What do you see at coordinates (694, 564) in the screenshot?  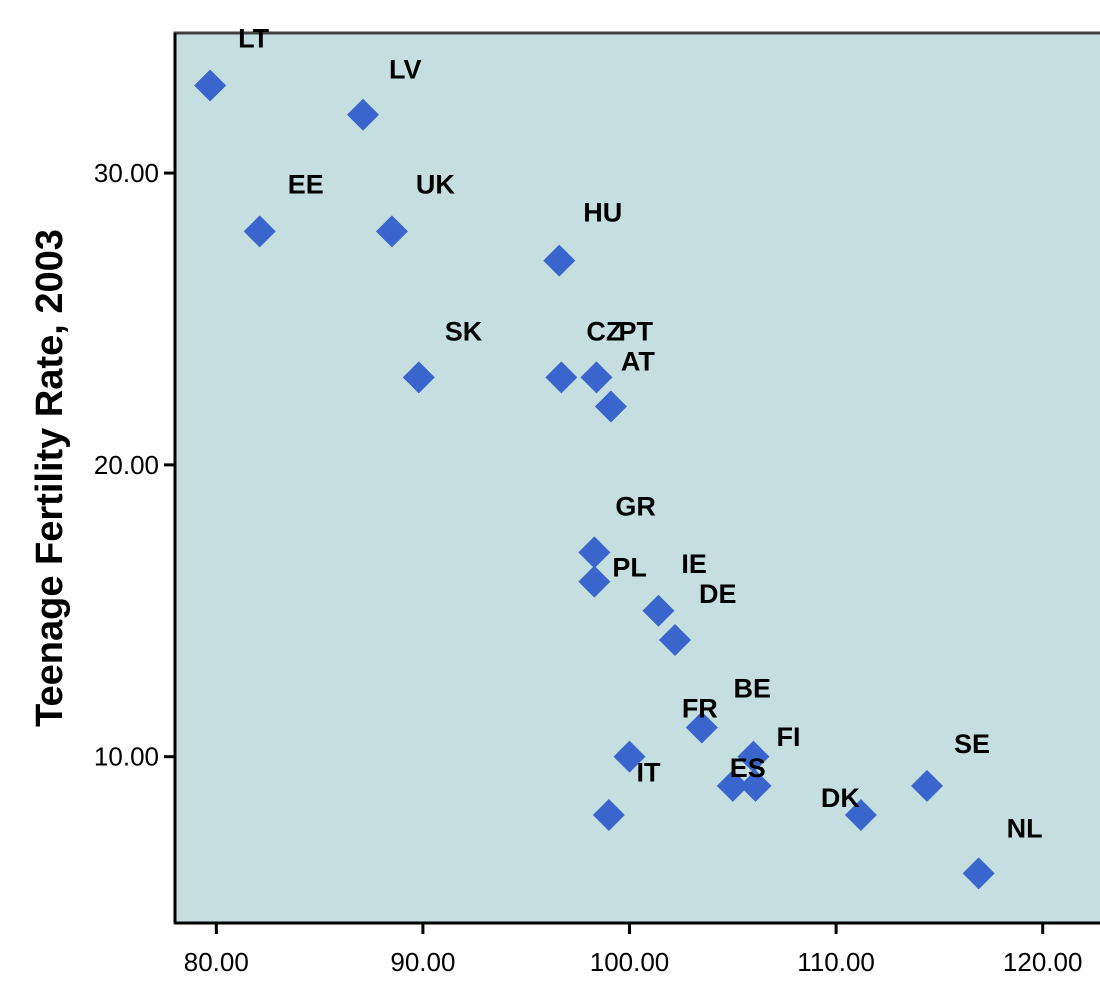 I see `data-point-label: IE` at bounding box center [694, 564].